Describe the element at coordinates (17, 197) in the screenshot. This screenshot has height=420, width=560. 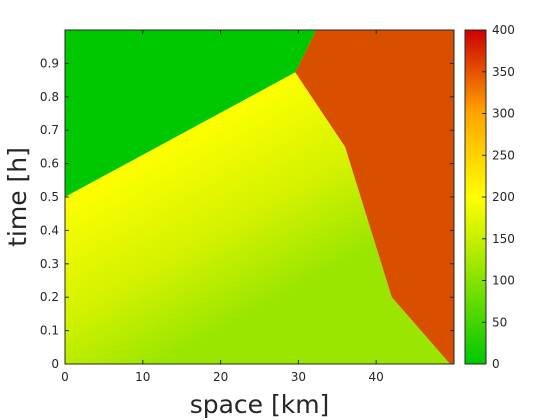
I see `y-axis-label: time [h]` at that location.